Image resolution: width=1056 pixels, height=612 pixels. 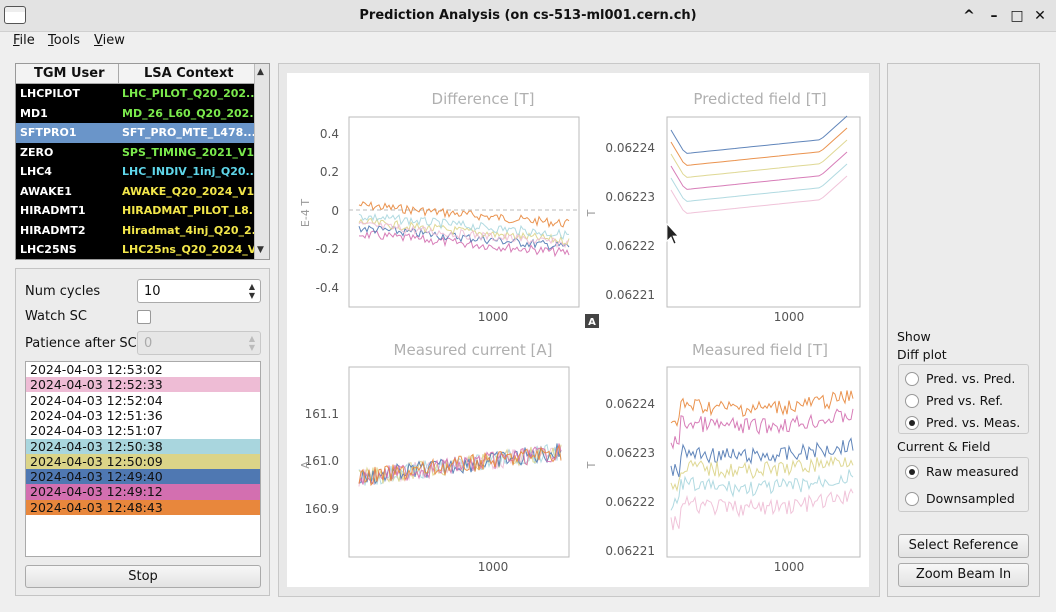 What do you see at coordinates (56, 316) in the screenshot?
I see `watch-sc-label: Watch SC` at bounding box center [56, 316].